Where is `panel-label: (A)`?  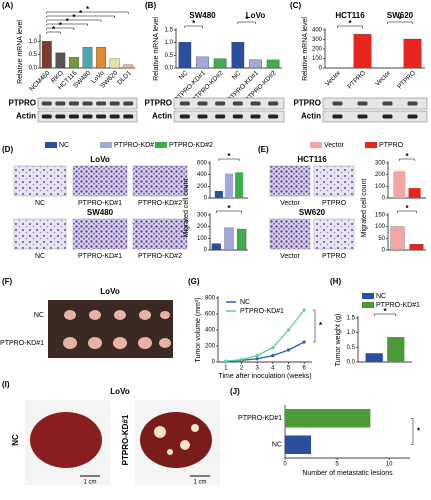 panel-label: (A) is located at coordinates (7, 5).